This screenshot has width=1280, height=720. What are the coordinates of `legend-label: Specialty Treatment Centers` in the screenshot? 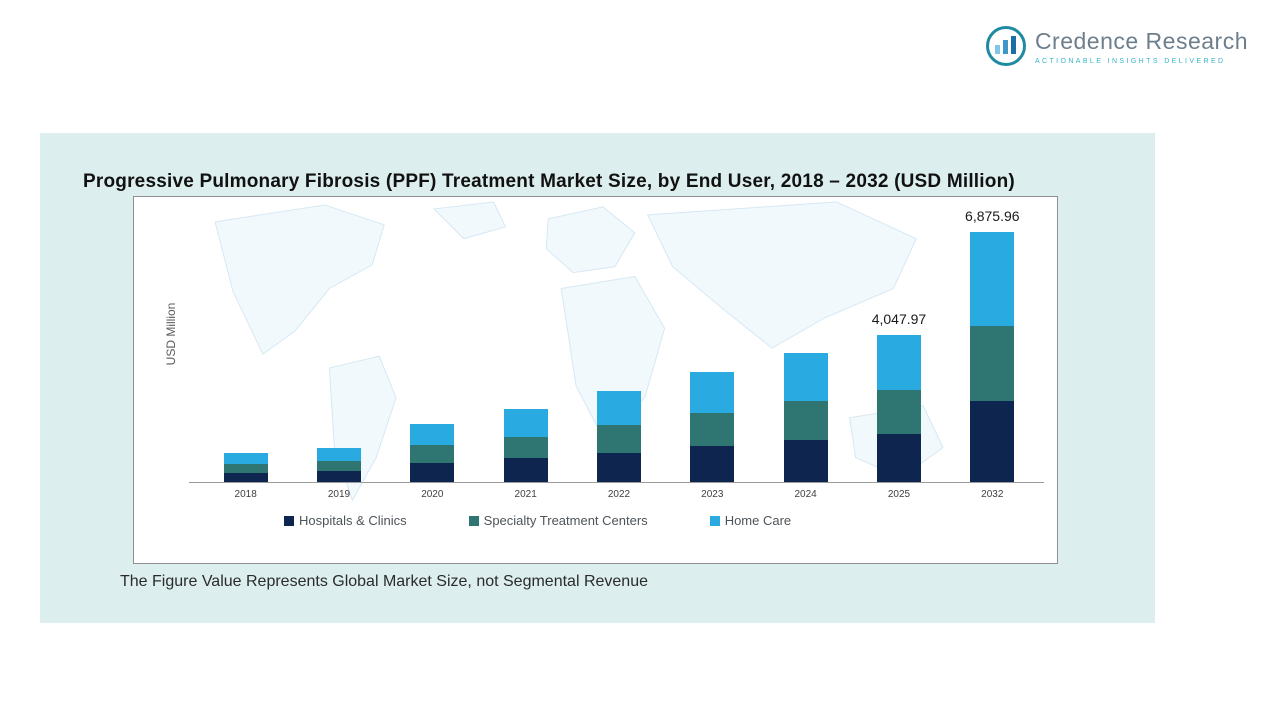 It's located at (565, 520).